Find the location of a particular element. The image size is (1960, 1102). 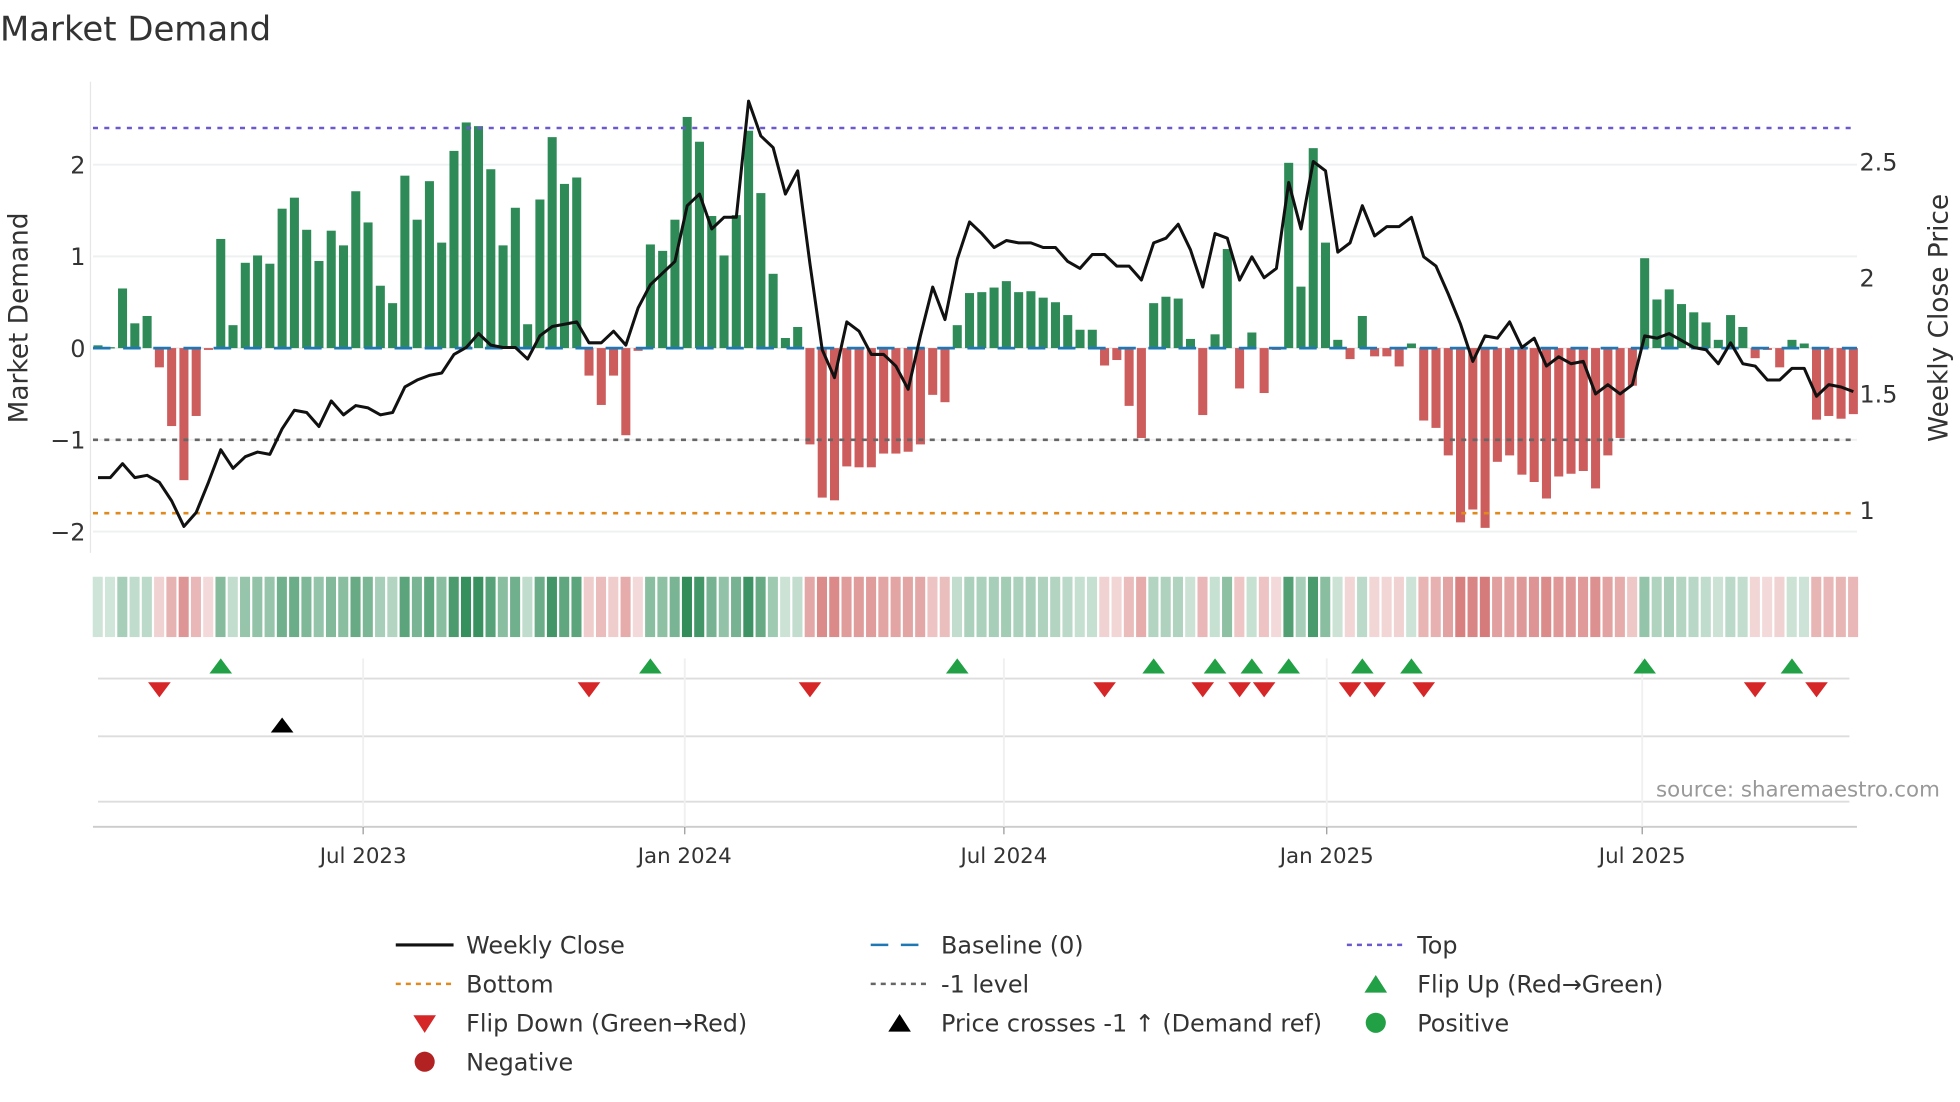

left-tick-label: −1 is located at coordinates (67, 441).